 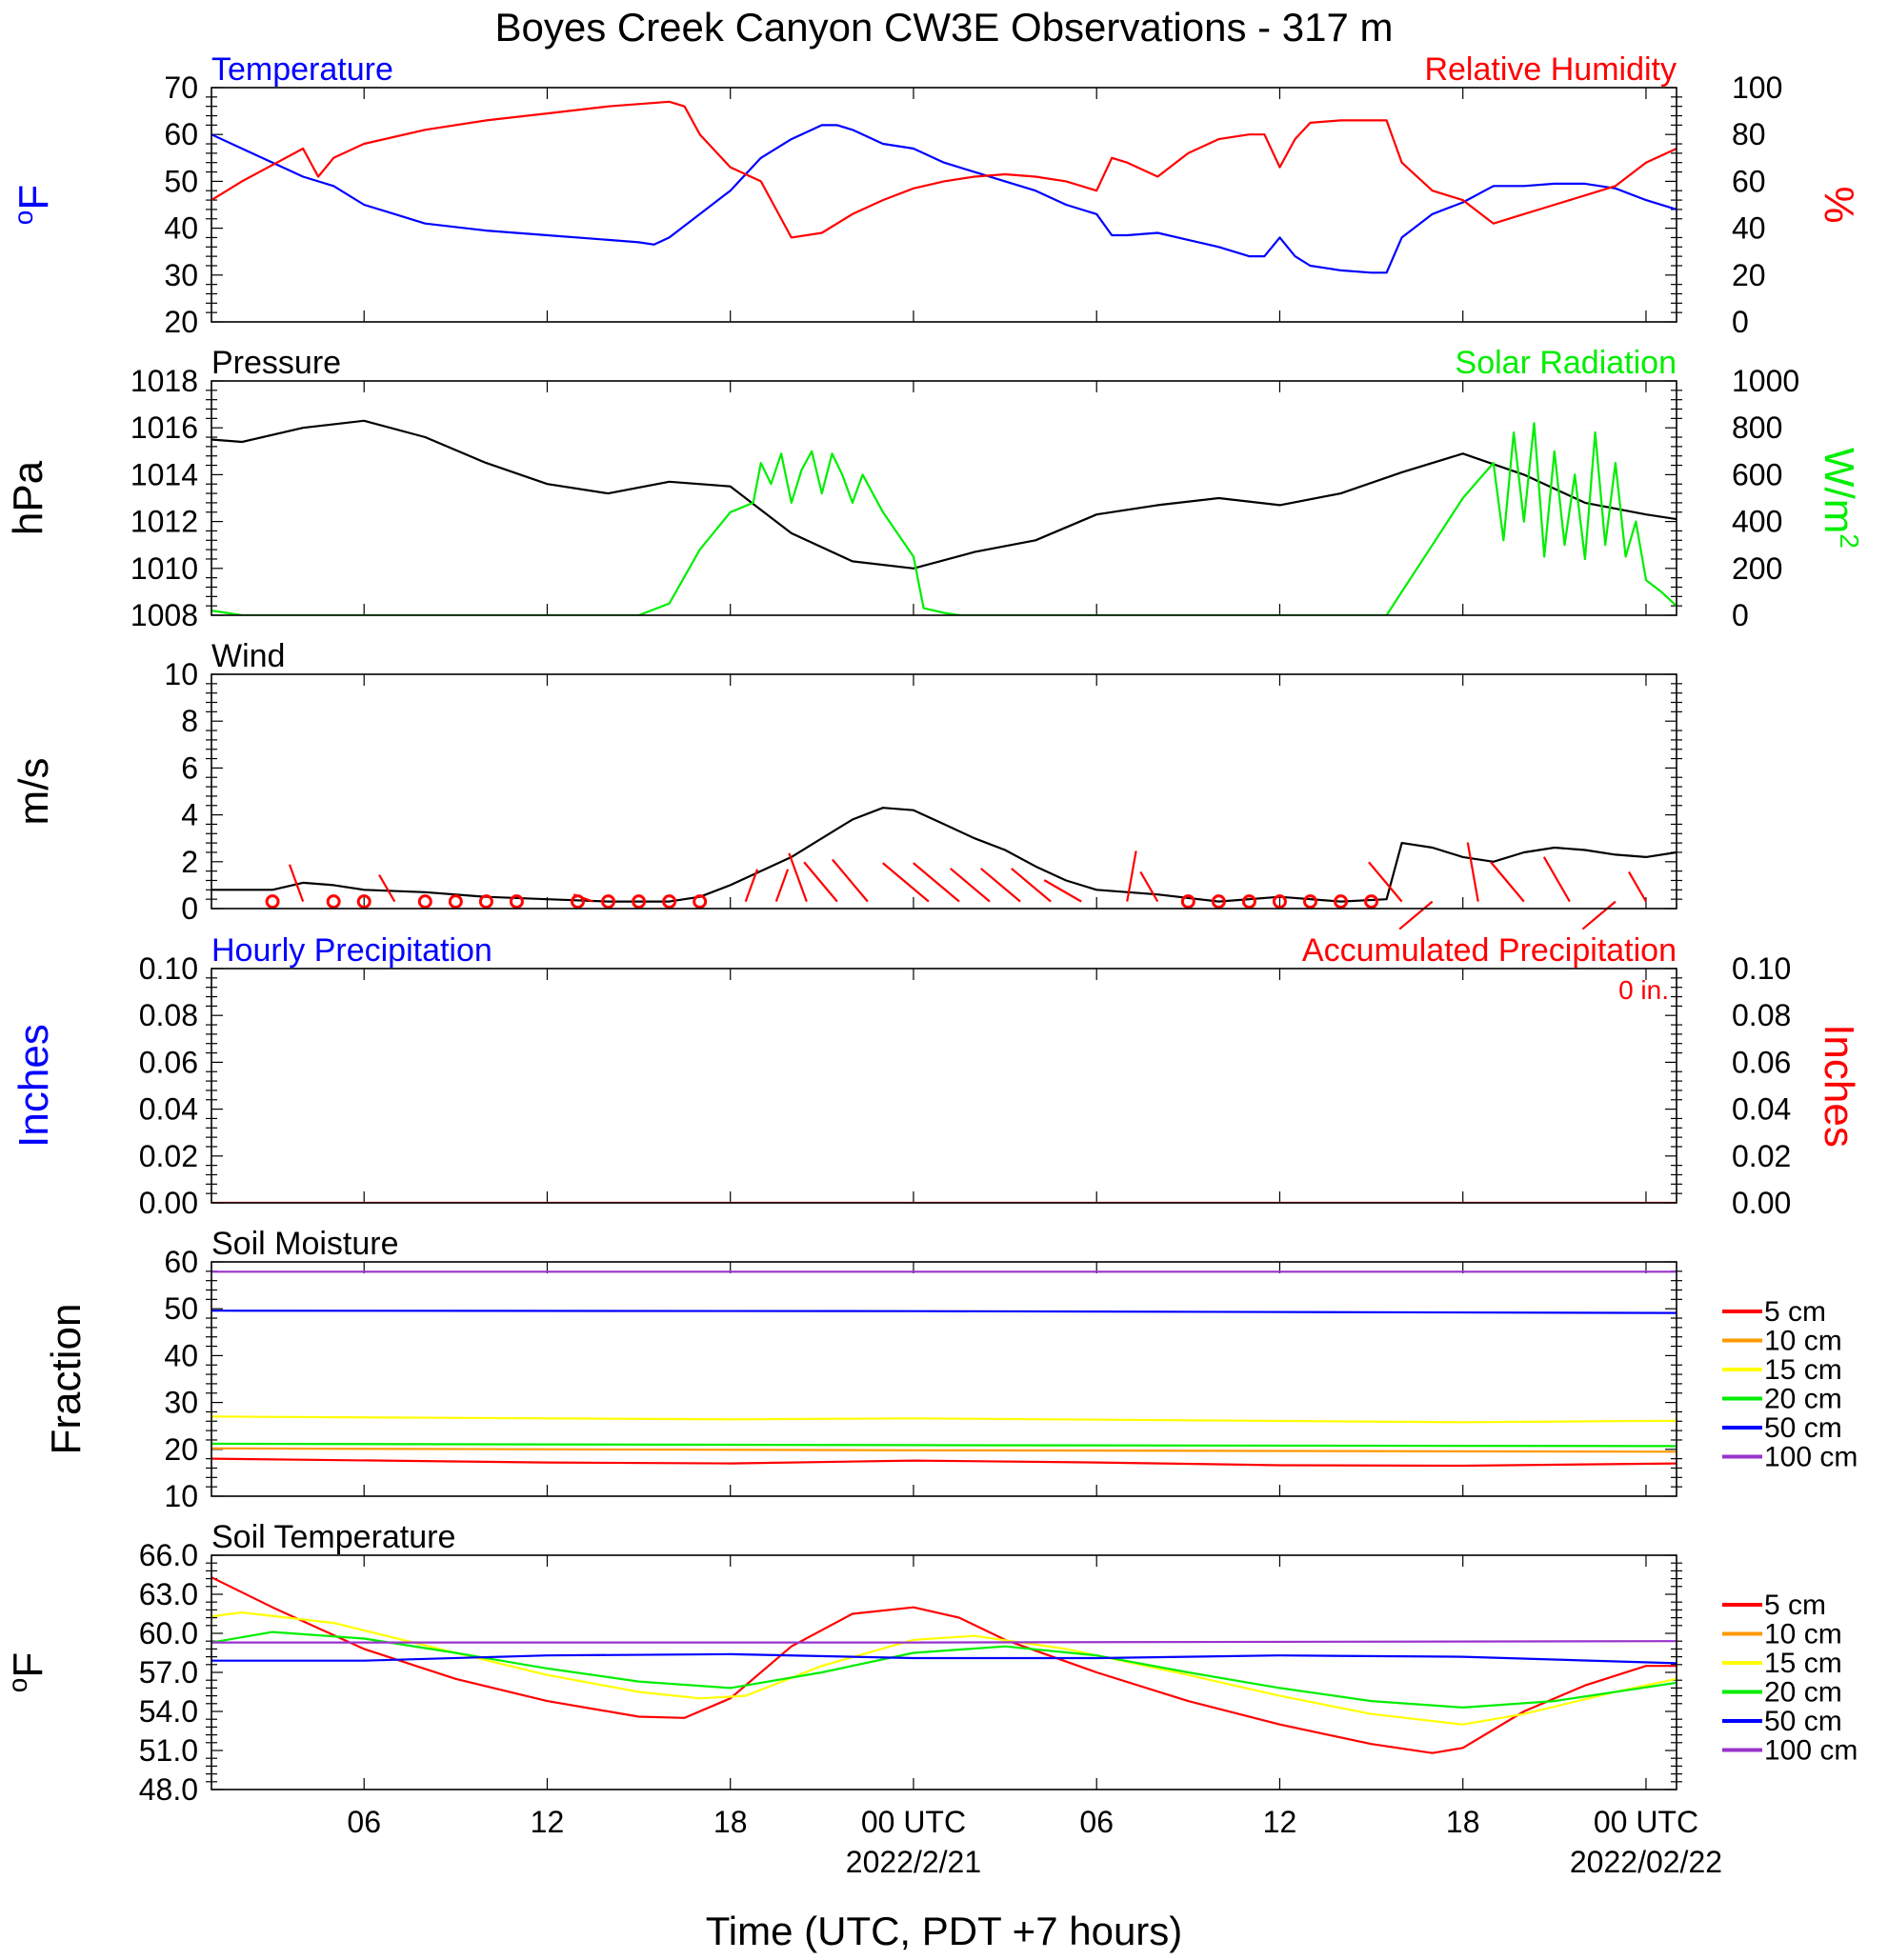 I want to click on panel-title-right: Accumulated Precipitation, so click(x=1489, y=950).